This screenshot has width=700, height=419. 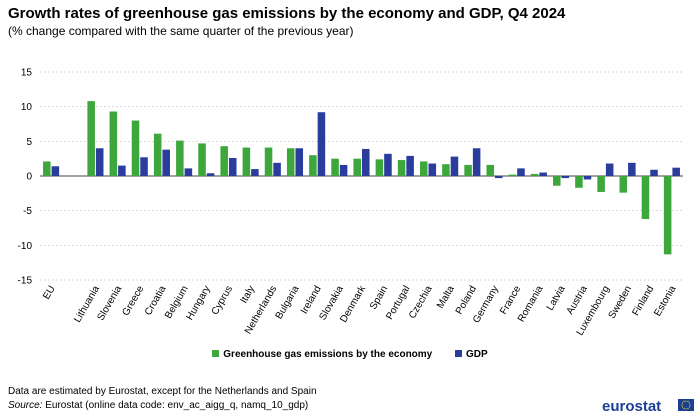 What do you see at coordinates (25, 405) in the screenshot?
I see `source-prefix: Source:` at bounding box center [25, 405].